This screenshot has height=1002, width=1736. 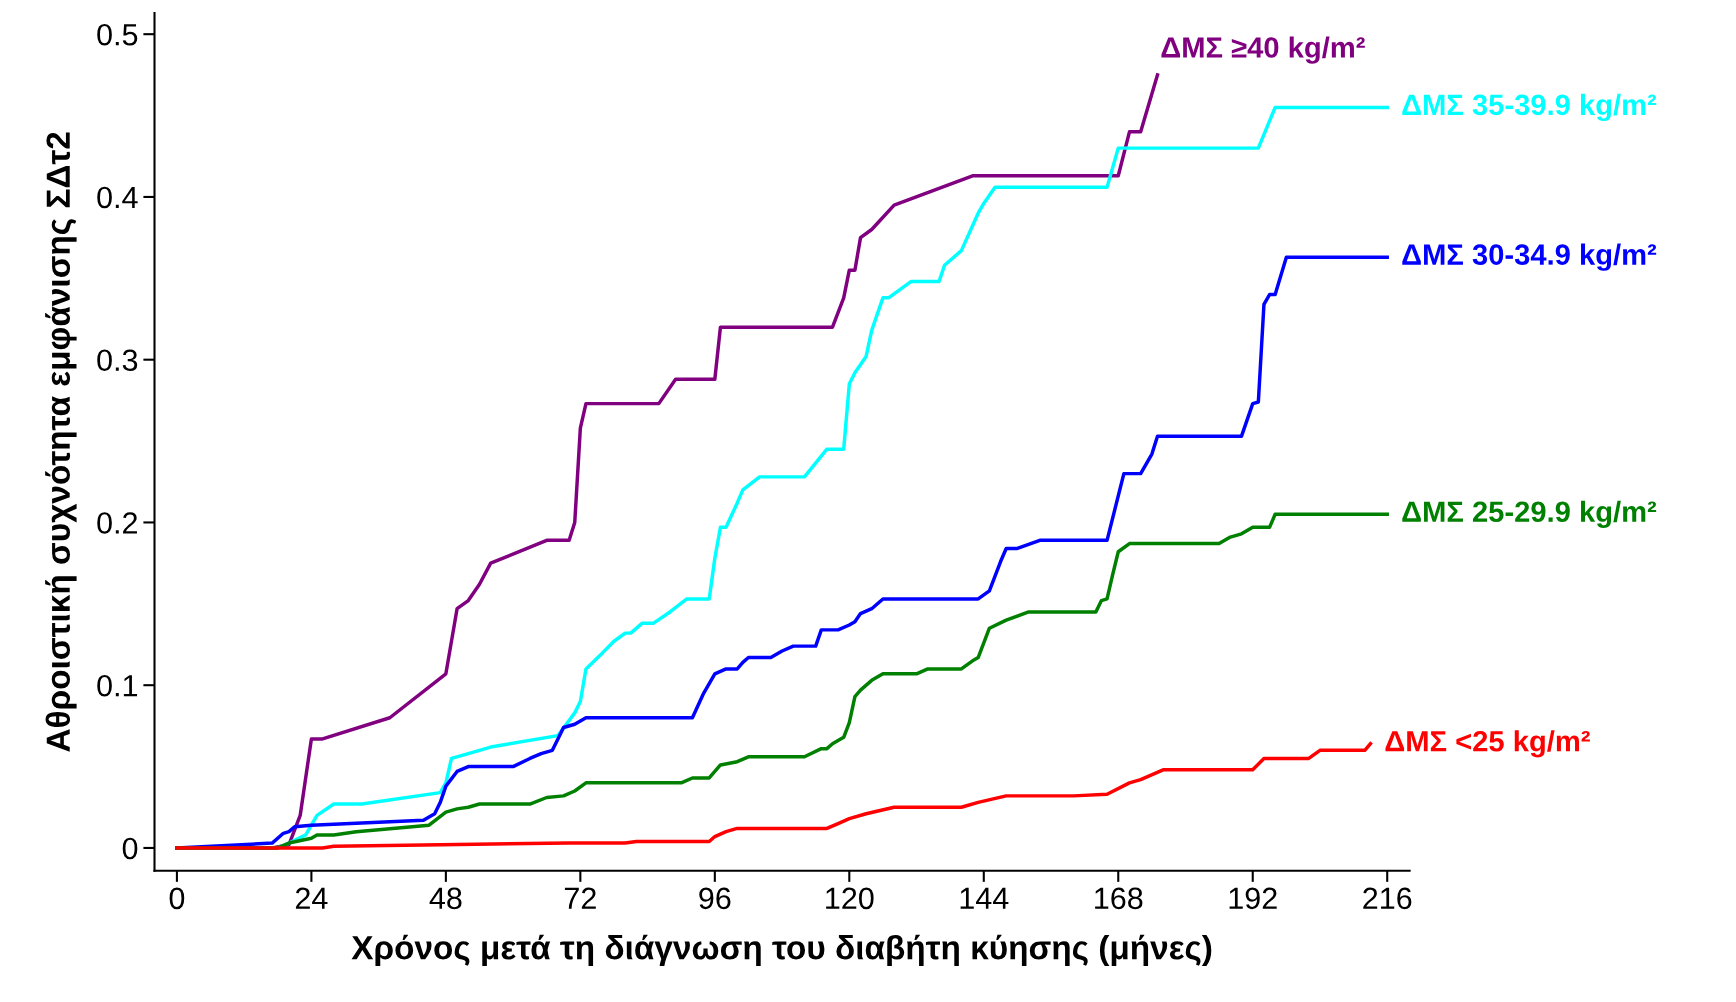 What do you see at coordinates (117, 523) in the screenshot?
I see `y-tick-label: 0.2` at bounding box center [117, 523].